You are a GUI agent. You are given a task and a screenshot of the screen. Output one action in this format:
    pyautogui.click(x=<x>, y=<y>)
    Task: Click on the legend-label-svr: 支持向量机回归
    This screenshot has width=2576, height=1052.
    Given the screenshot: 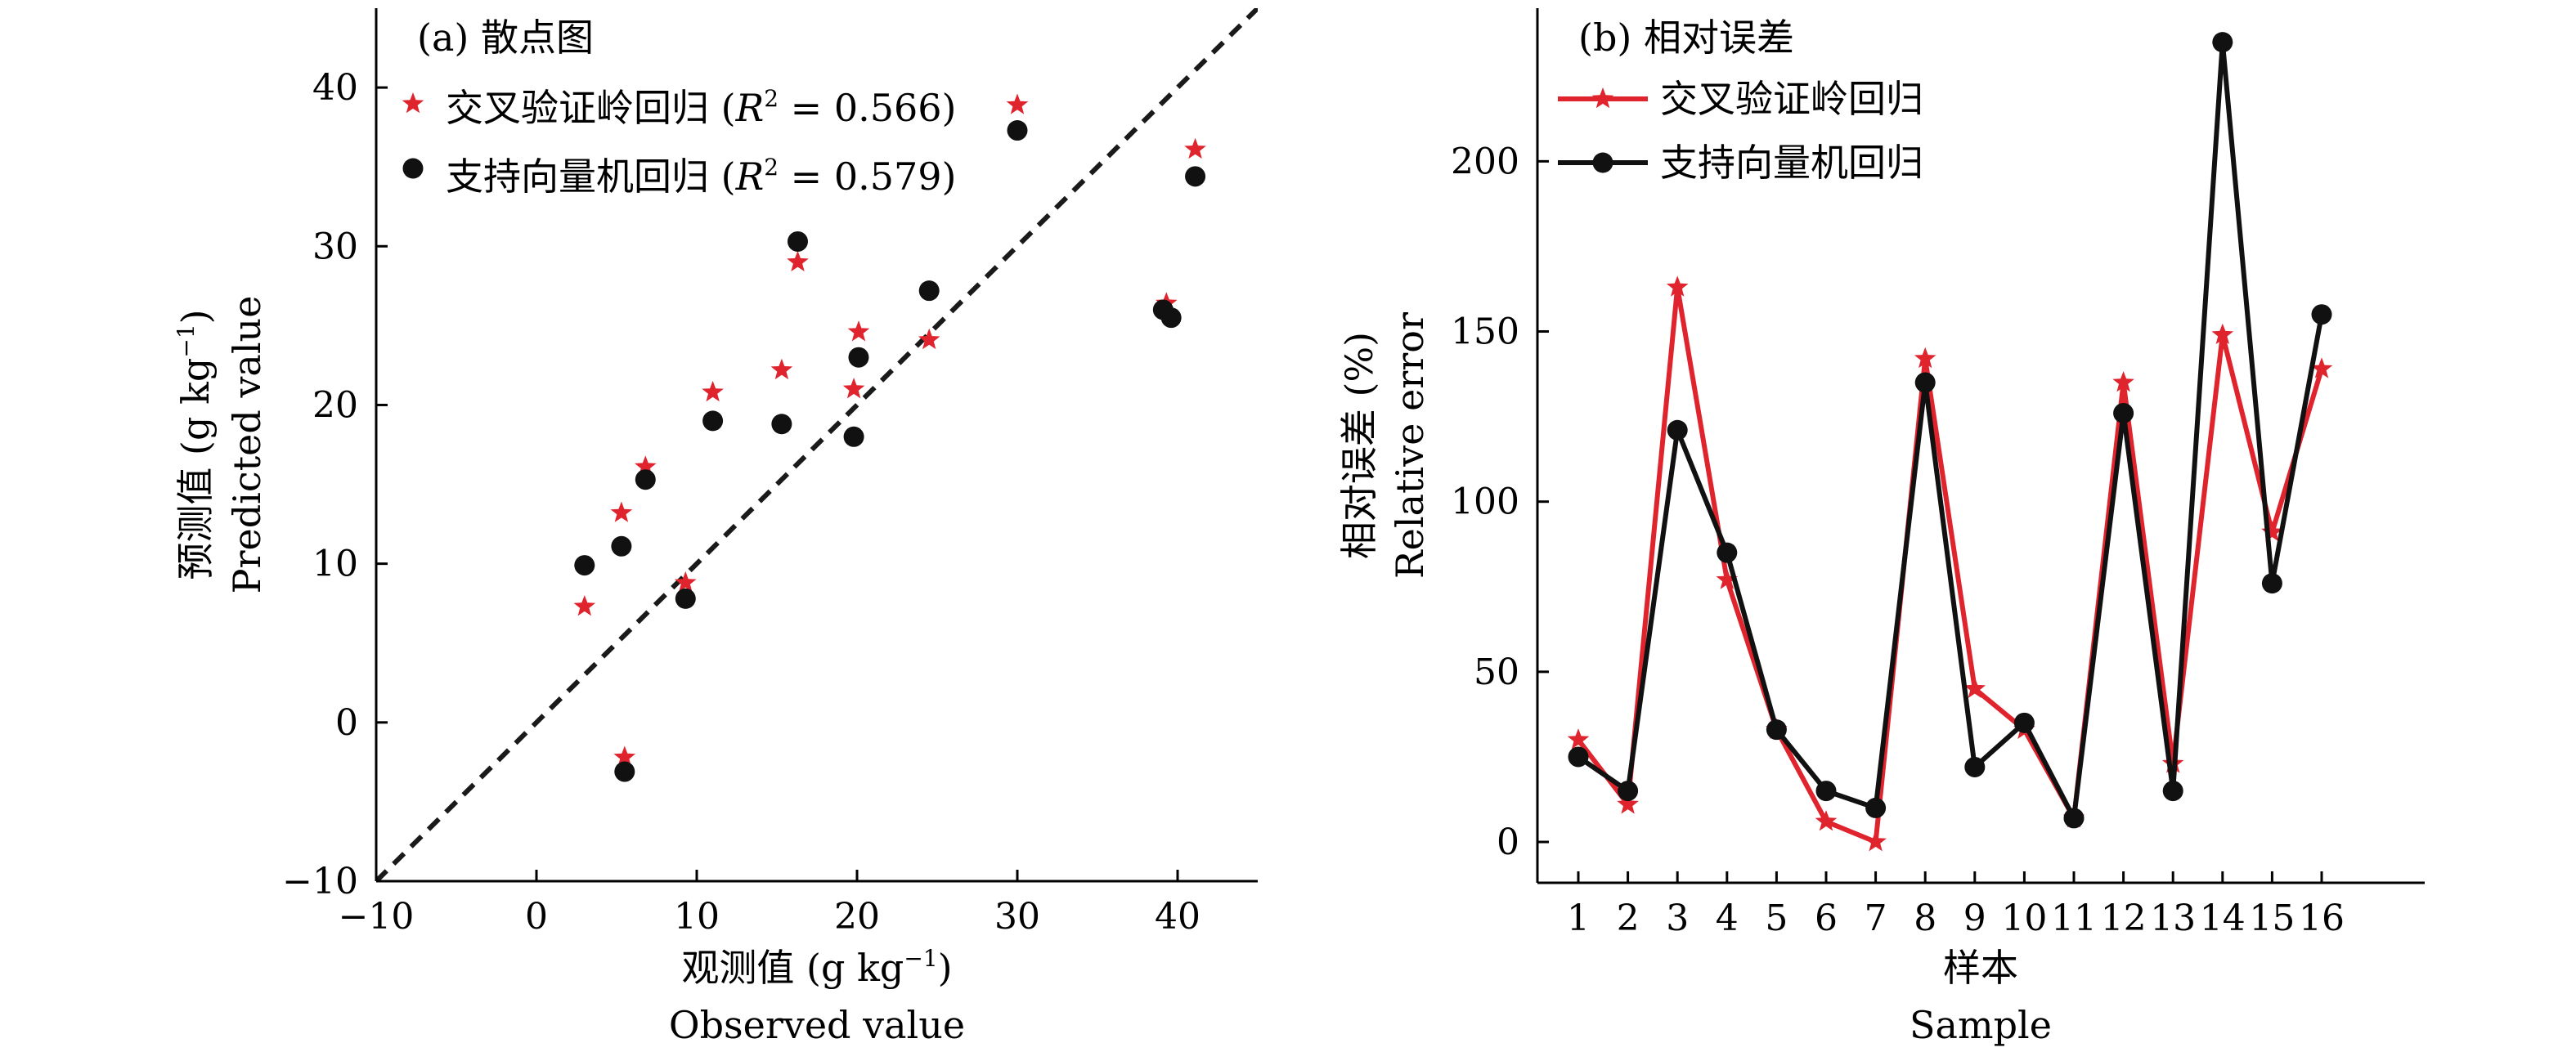 What is the action you would take?
    pyautogui.click(x=1791, y=163)
    